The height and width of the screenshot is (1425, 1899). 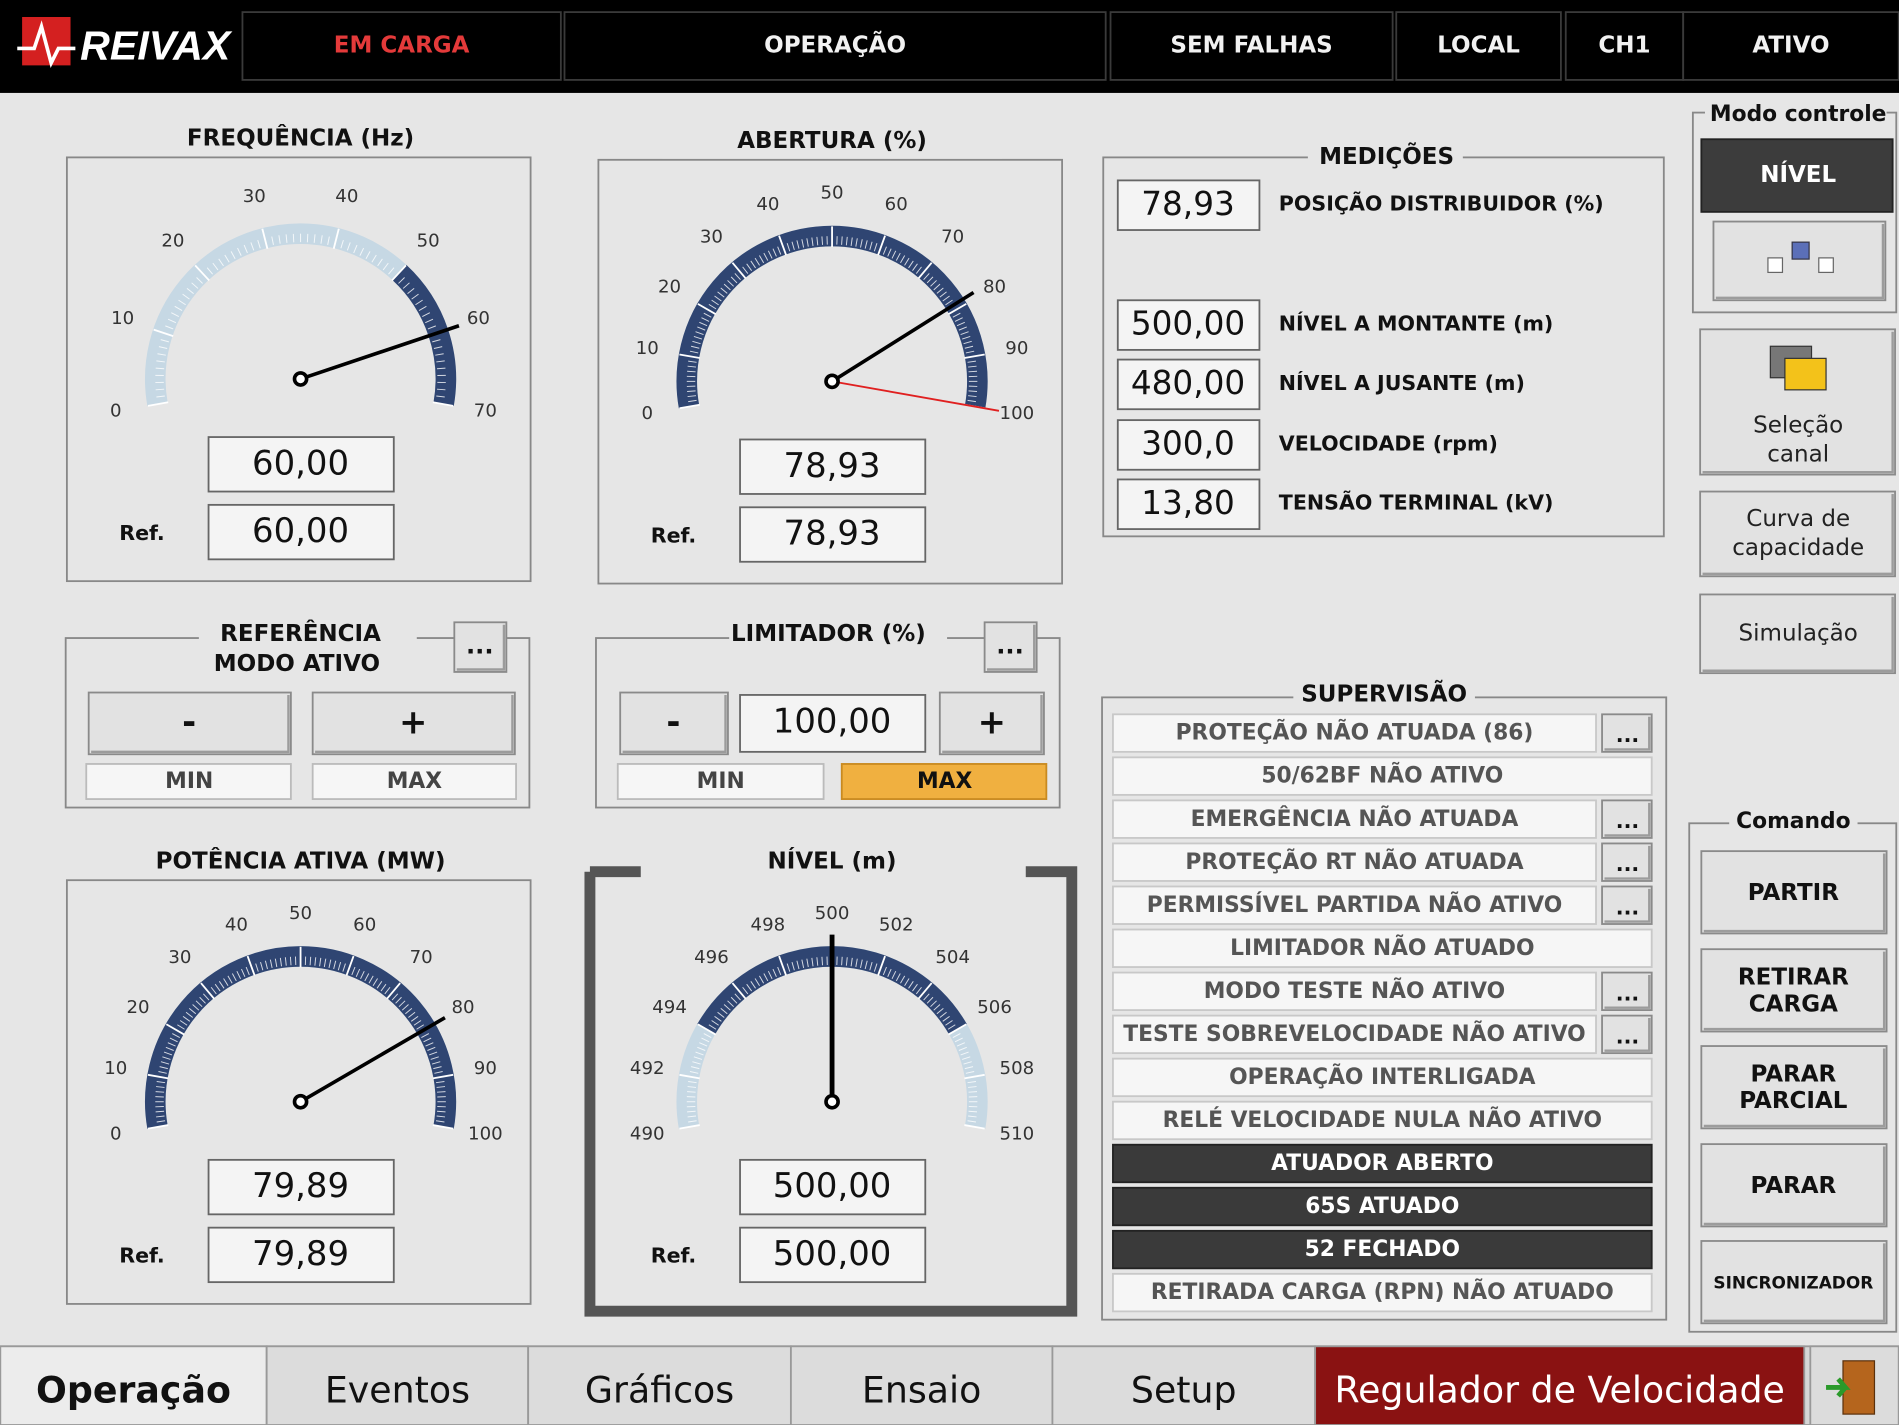 I want to click on limit-marker, so click(x=915, y=396).